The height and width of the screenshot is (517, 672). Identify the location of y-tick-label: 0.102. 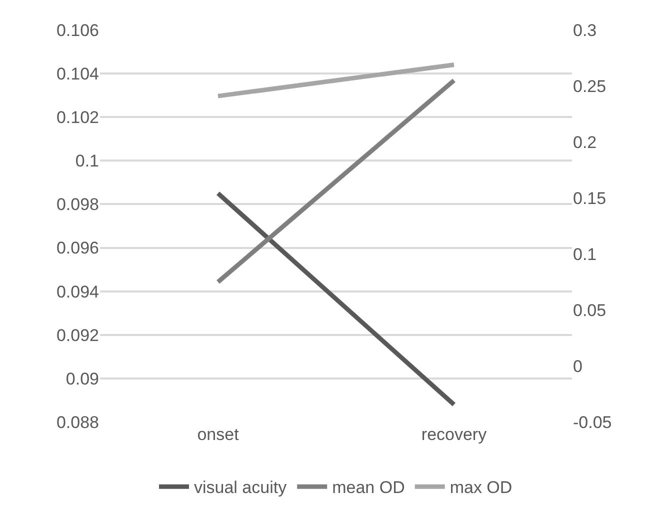
(77, 118).